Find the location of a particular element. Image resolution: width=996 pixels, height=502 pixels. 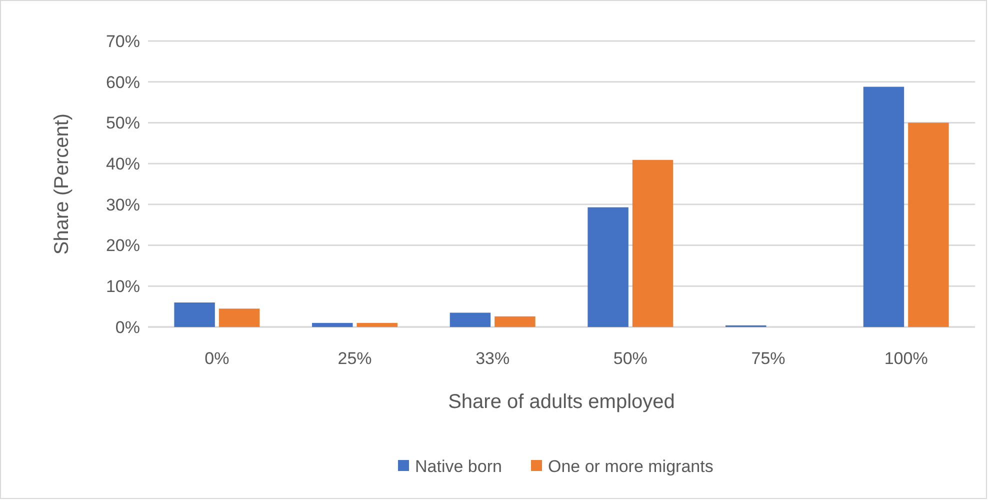

x-tick-label: 50% is located at coordinates (630, 358).